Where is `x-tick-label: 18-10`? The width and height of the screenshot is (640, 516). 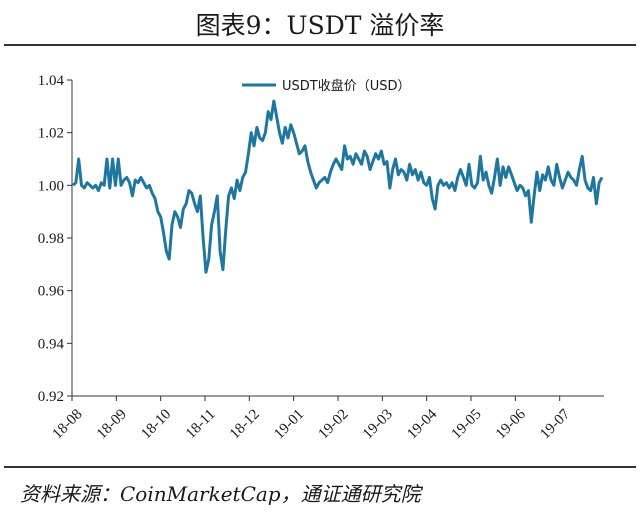
x-tick-label: 18-10 is located at coordinates (156, 424).